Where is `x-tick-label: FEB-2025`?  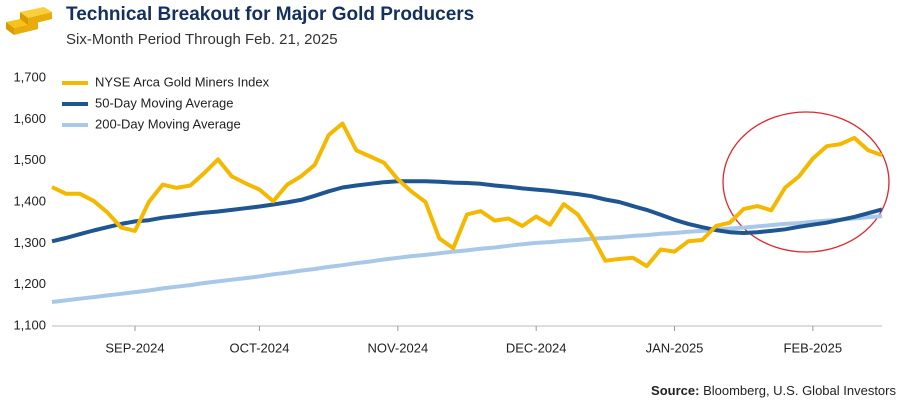 x-tick-label: FEB-2025 is located at coordinates (813, 347).